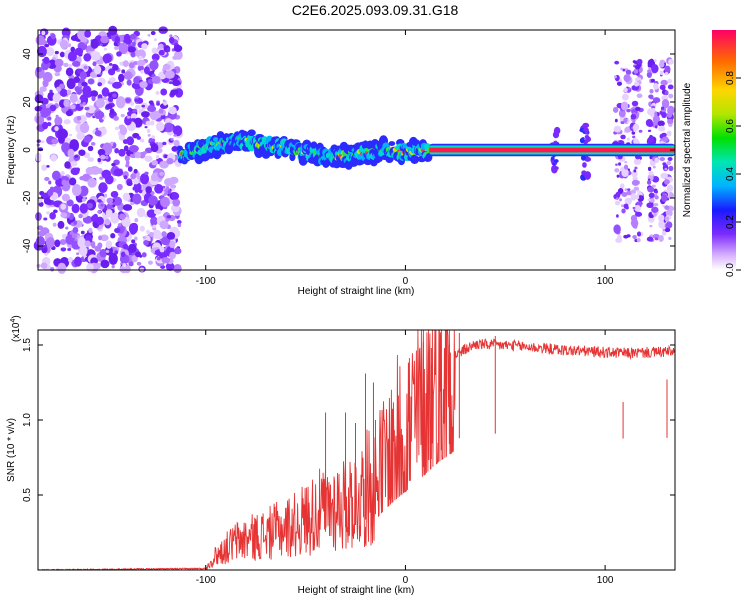 This screenshot has height=600, width=750. What do you see at coordinates (27, 495) in the screenshot?
I see `snr-y-tick-label: 0.5` at bounding box center [27, 495].